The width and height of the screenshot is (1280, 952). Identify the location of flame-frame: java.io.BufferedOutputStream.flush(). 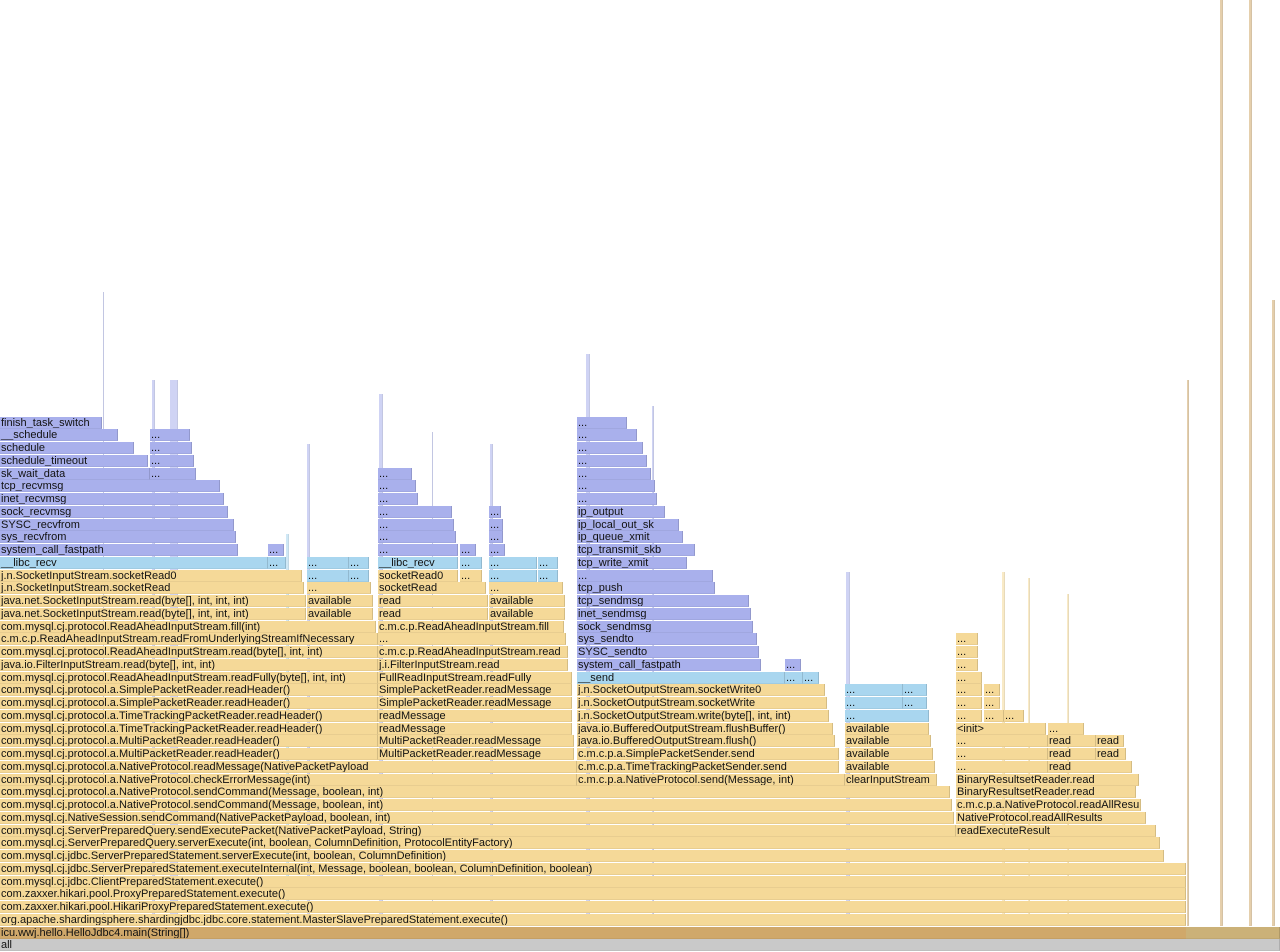
(706, 741).